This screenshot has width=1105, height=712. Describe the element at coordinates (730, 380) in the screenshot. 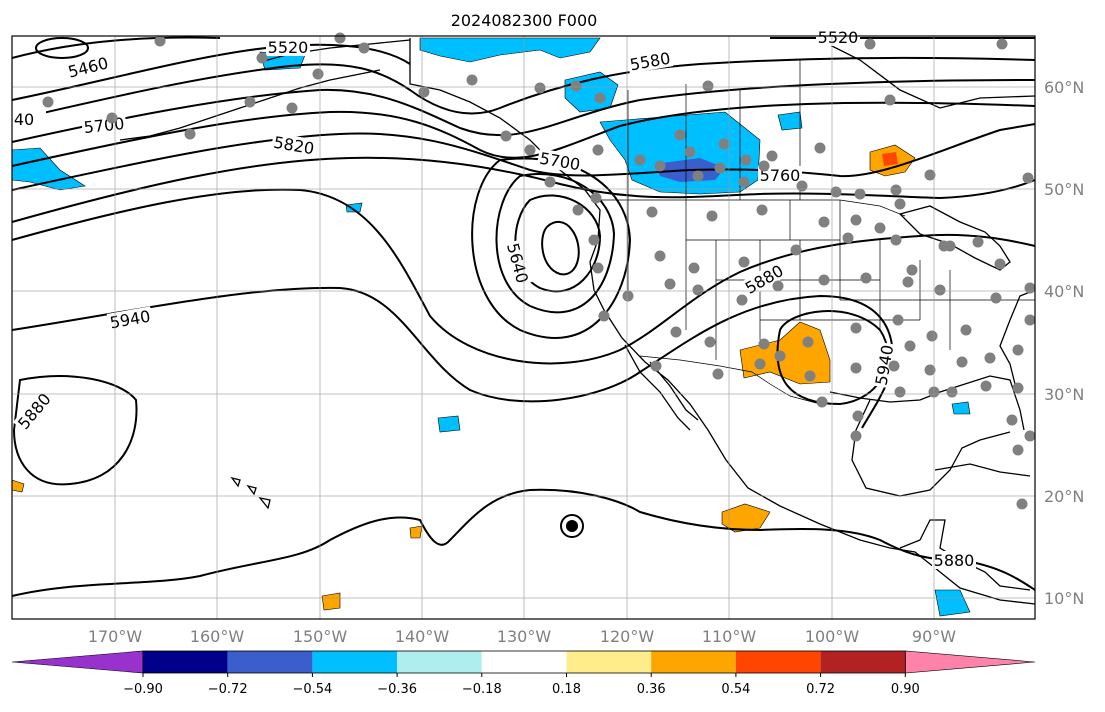

I see `us-mexico-border` at that location.